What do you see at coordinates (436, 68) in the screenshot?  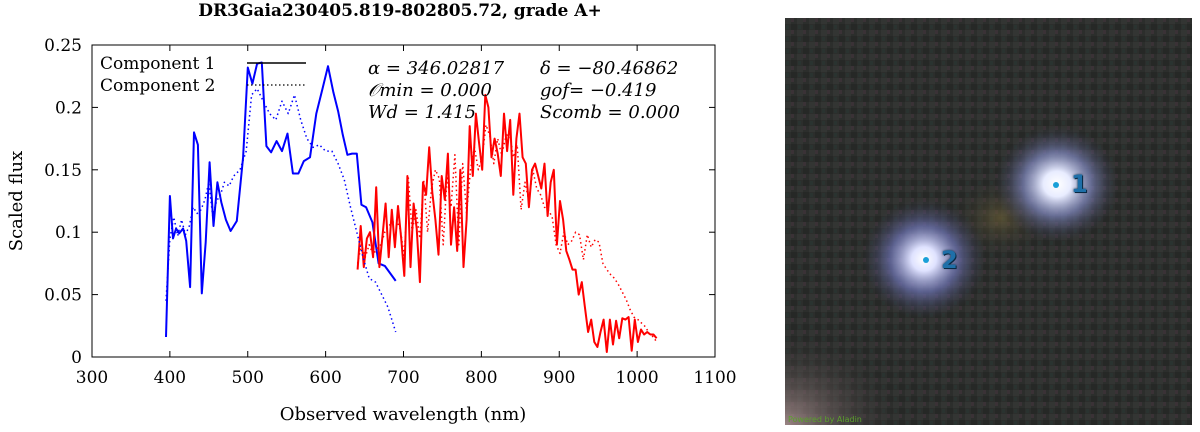 I see `annotation-alpha: α = 346.02817` at bounding box center [436, 68].